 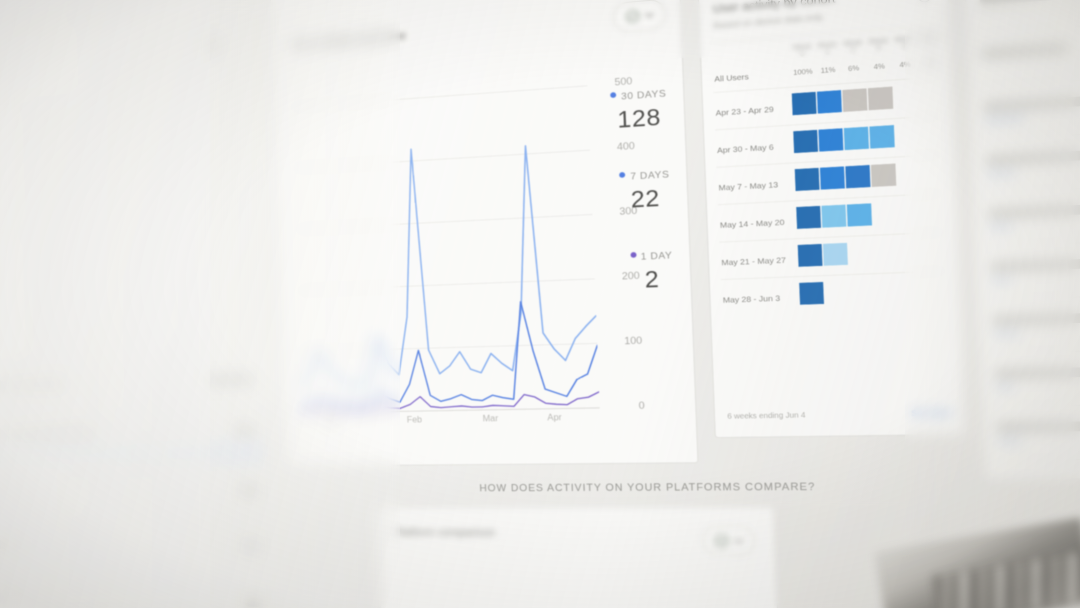 What do you see at coordinates (625, 146) in the screenshot?
I see `y-tick-label: 400` at bounding box center [625, 146].